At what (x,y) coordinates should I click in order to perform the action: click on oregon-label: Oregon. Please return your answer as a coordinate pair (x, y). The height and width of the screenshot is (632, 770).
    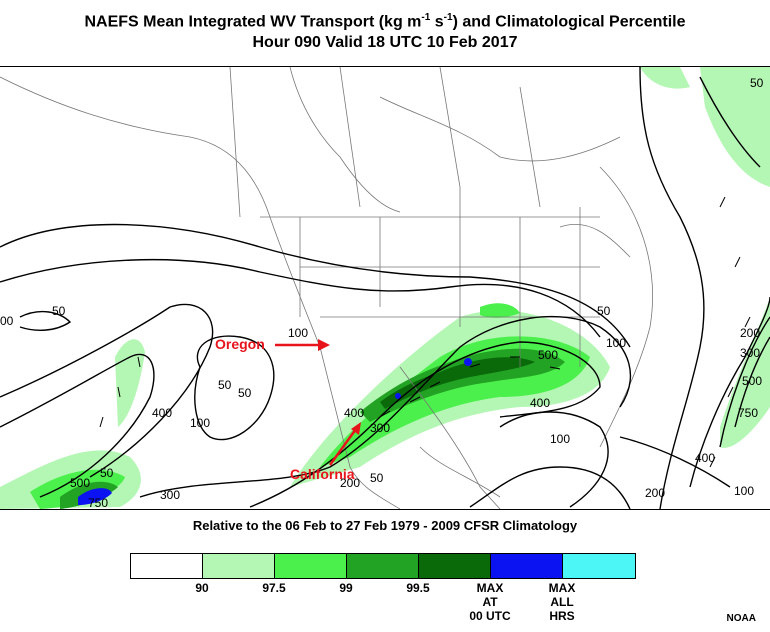
    Looking at the image, I should click on (240, 344).